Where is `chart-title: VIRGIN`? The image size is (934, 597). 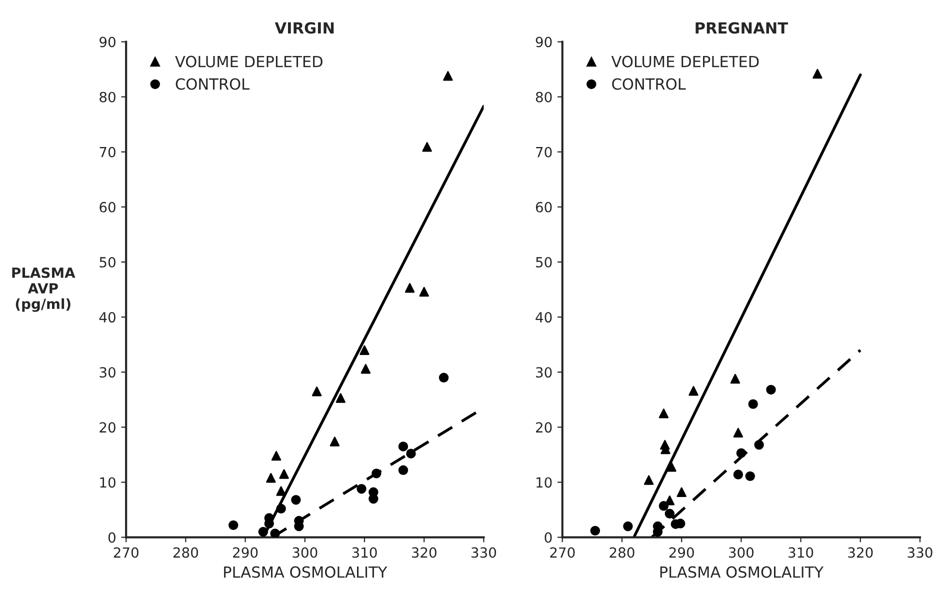
chart-title: VIRGIN is located at coordinates (304, 28).